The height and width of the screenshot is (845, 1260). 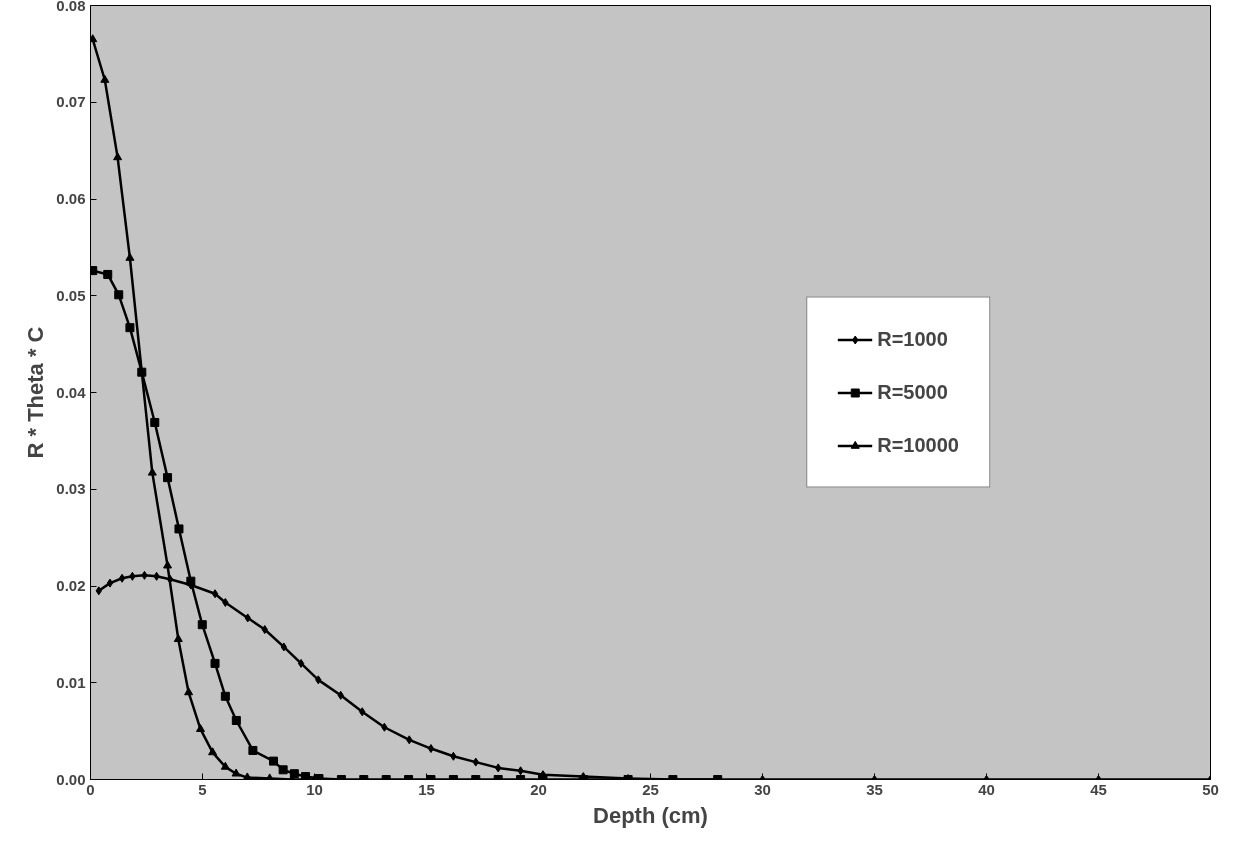 What do you see at coordinates (71, 198) in the screenshot?
I see `y-tick-label: 0.06` at bounding box center [71, 198].